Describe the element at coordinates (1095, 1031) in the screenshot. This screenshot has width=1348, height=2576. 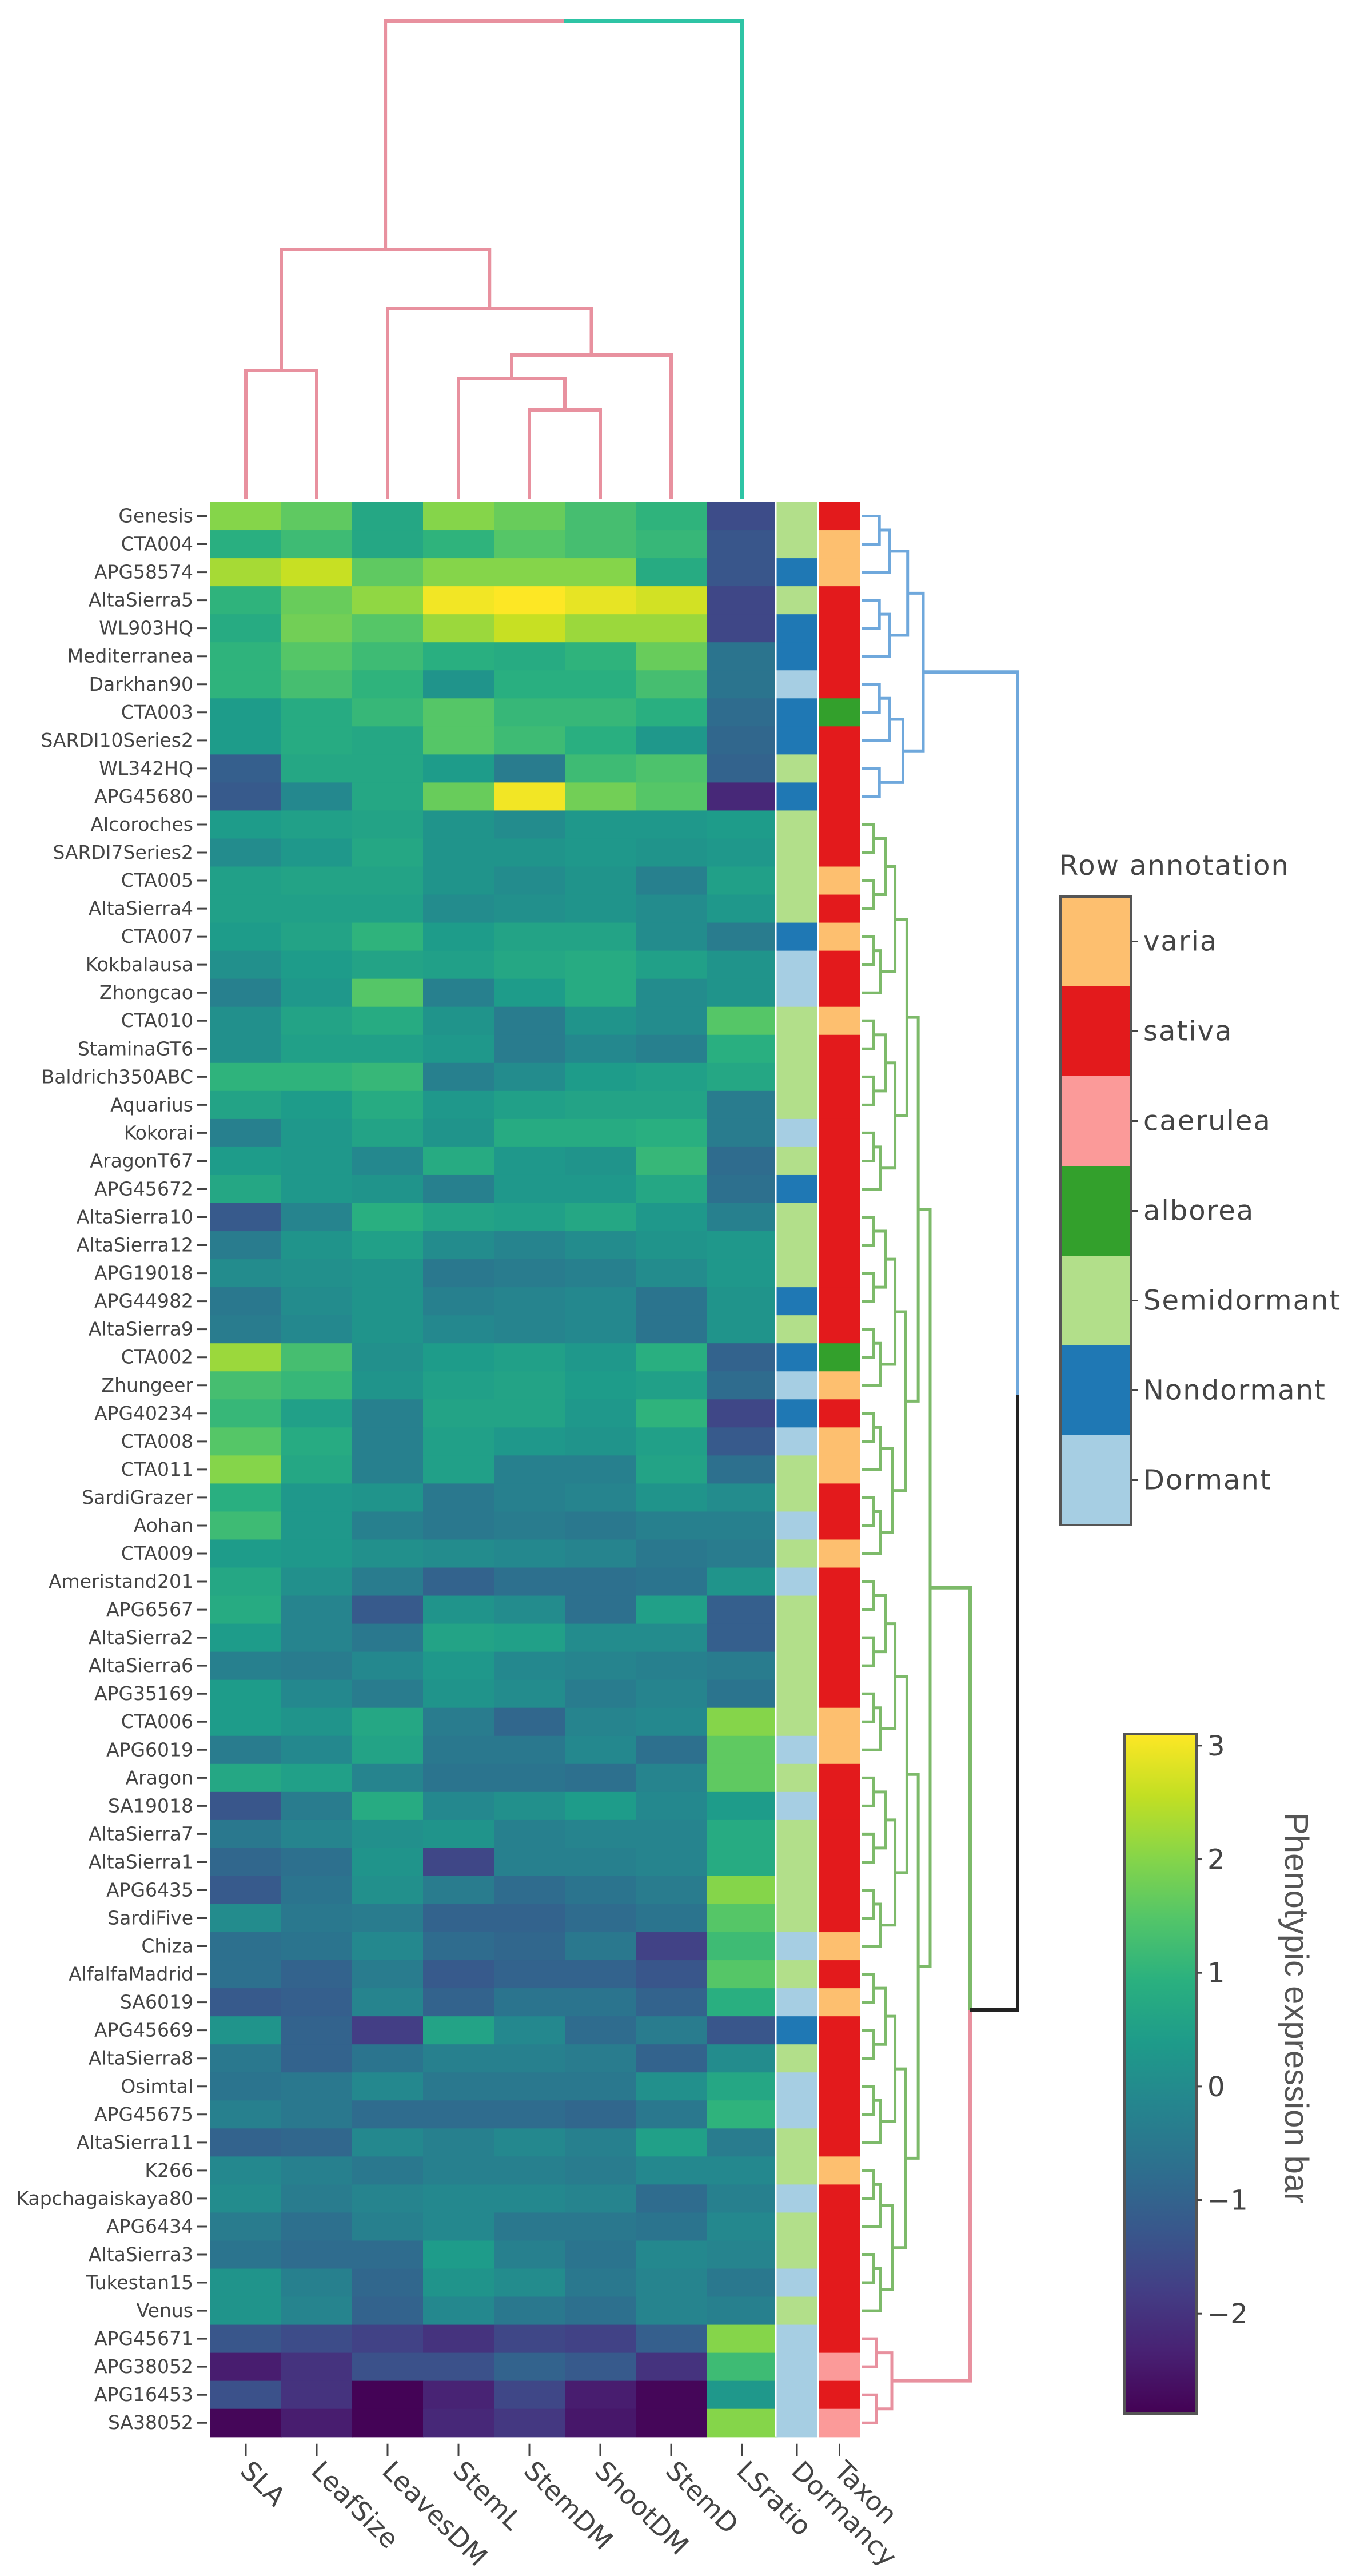
I see `legend-swatch-sativa` at that location.